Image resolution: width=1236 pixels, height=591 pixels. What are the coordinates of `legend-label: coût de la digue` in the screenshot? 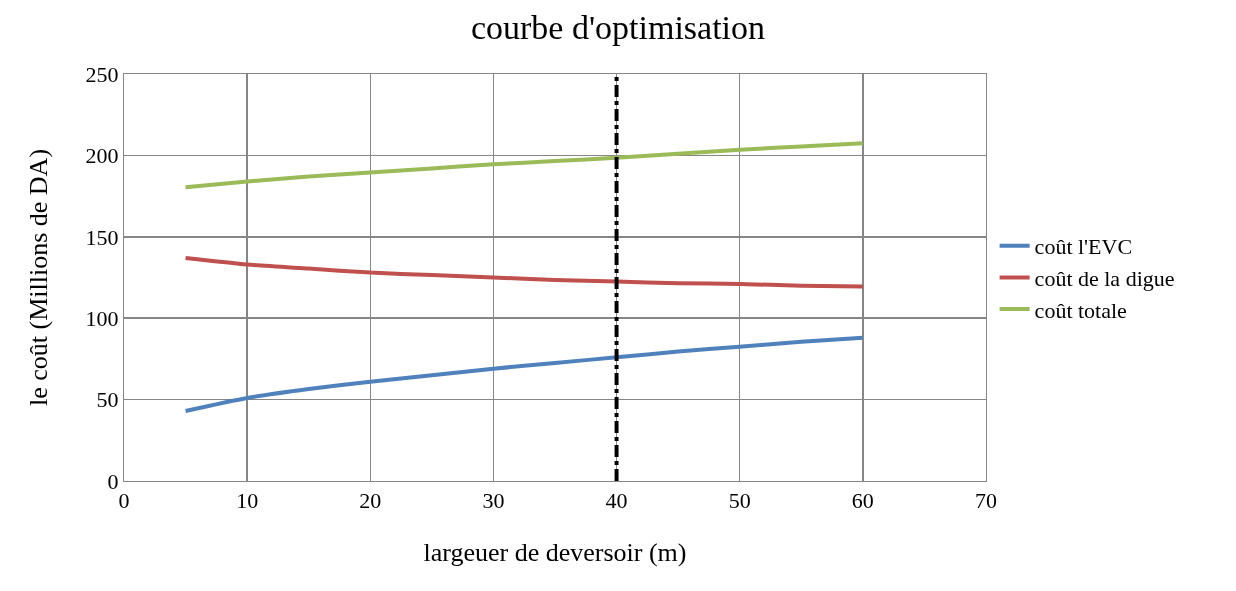 It's located at (1104, 278).